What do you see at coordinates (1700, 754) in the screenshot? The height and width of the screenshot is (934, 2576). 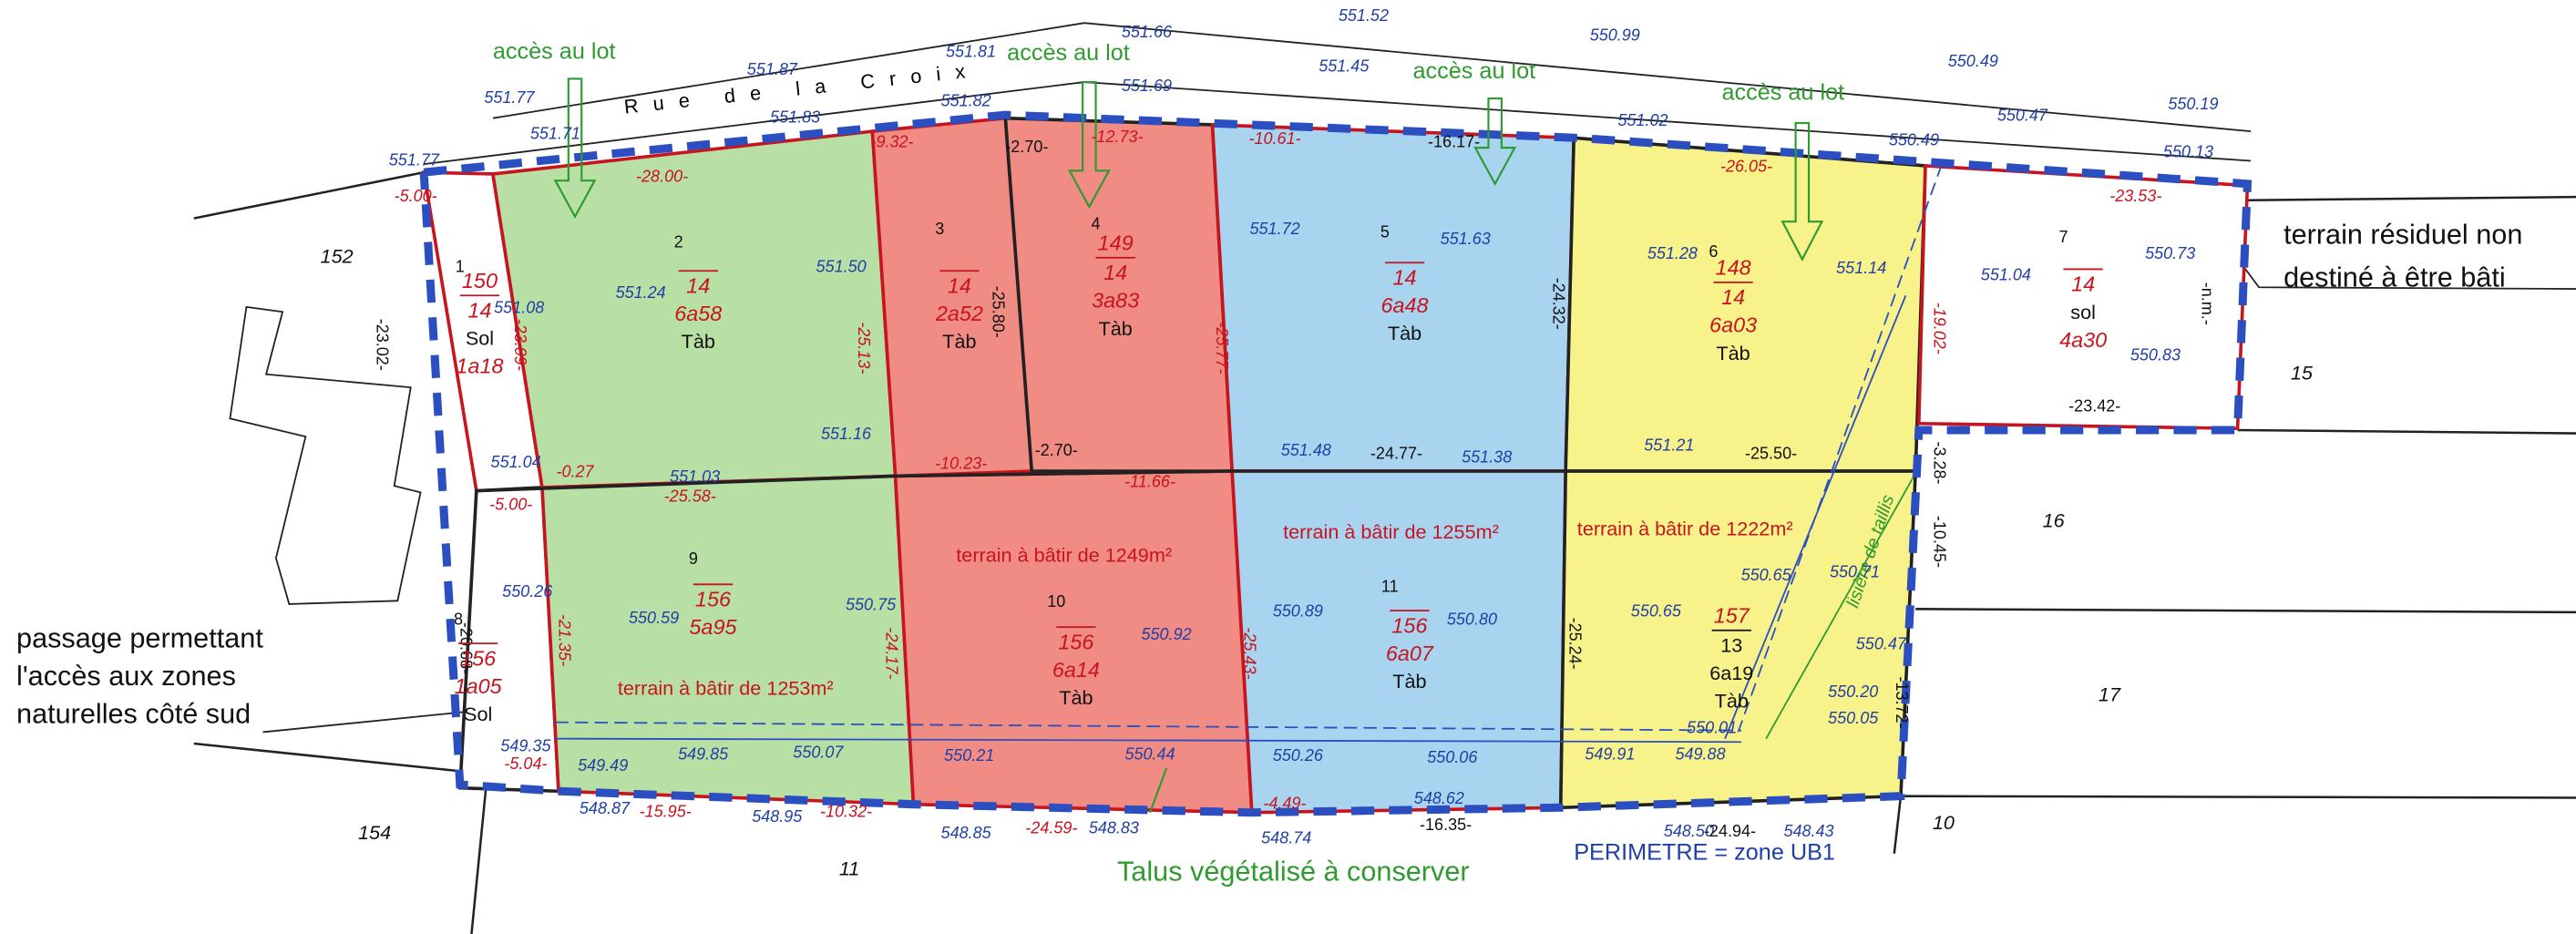 I see `elevation: 549.88` at bounding box center [1700, 754].